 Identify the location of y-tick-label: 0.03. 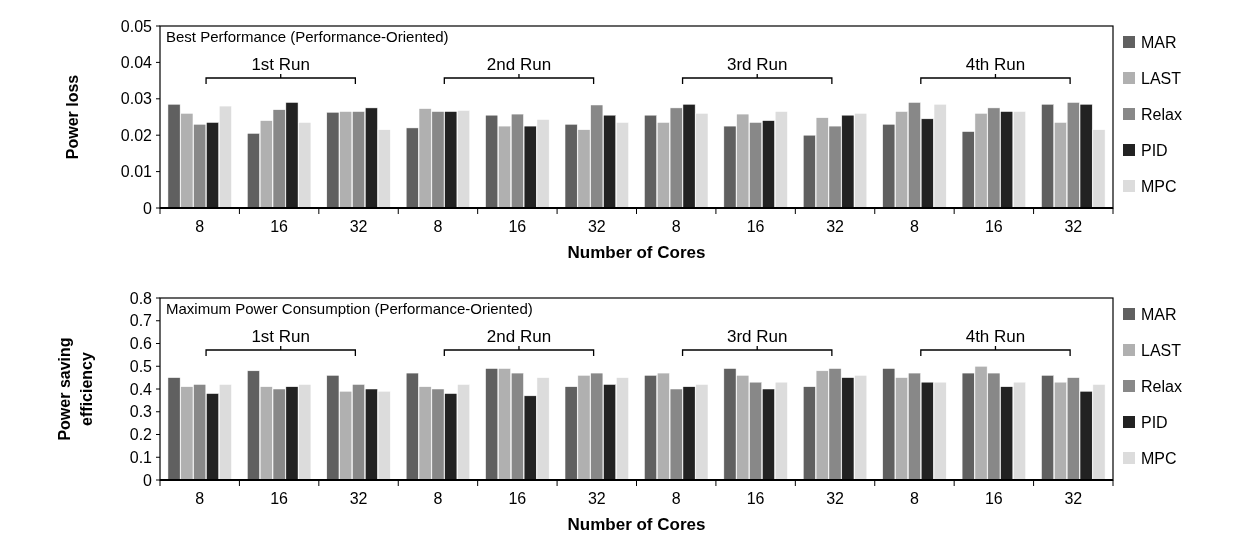
(136, 99).